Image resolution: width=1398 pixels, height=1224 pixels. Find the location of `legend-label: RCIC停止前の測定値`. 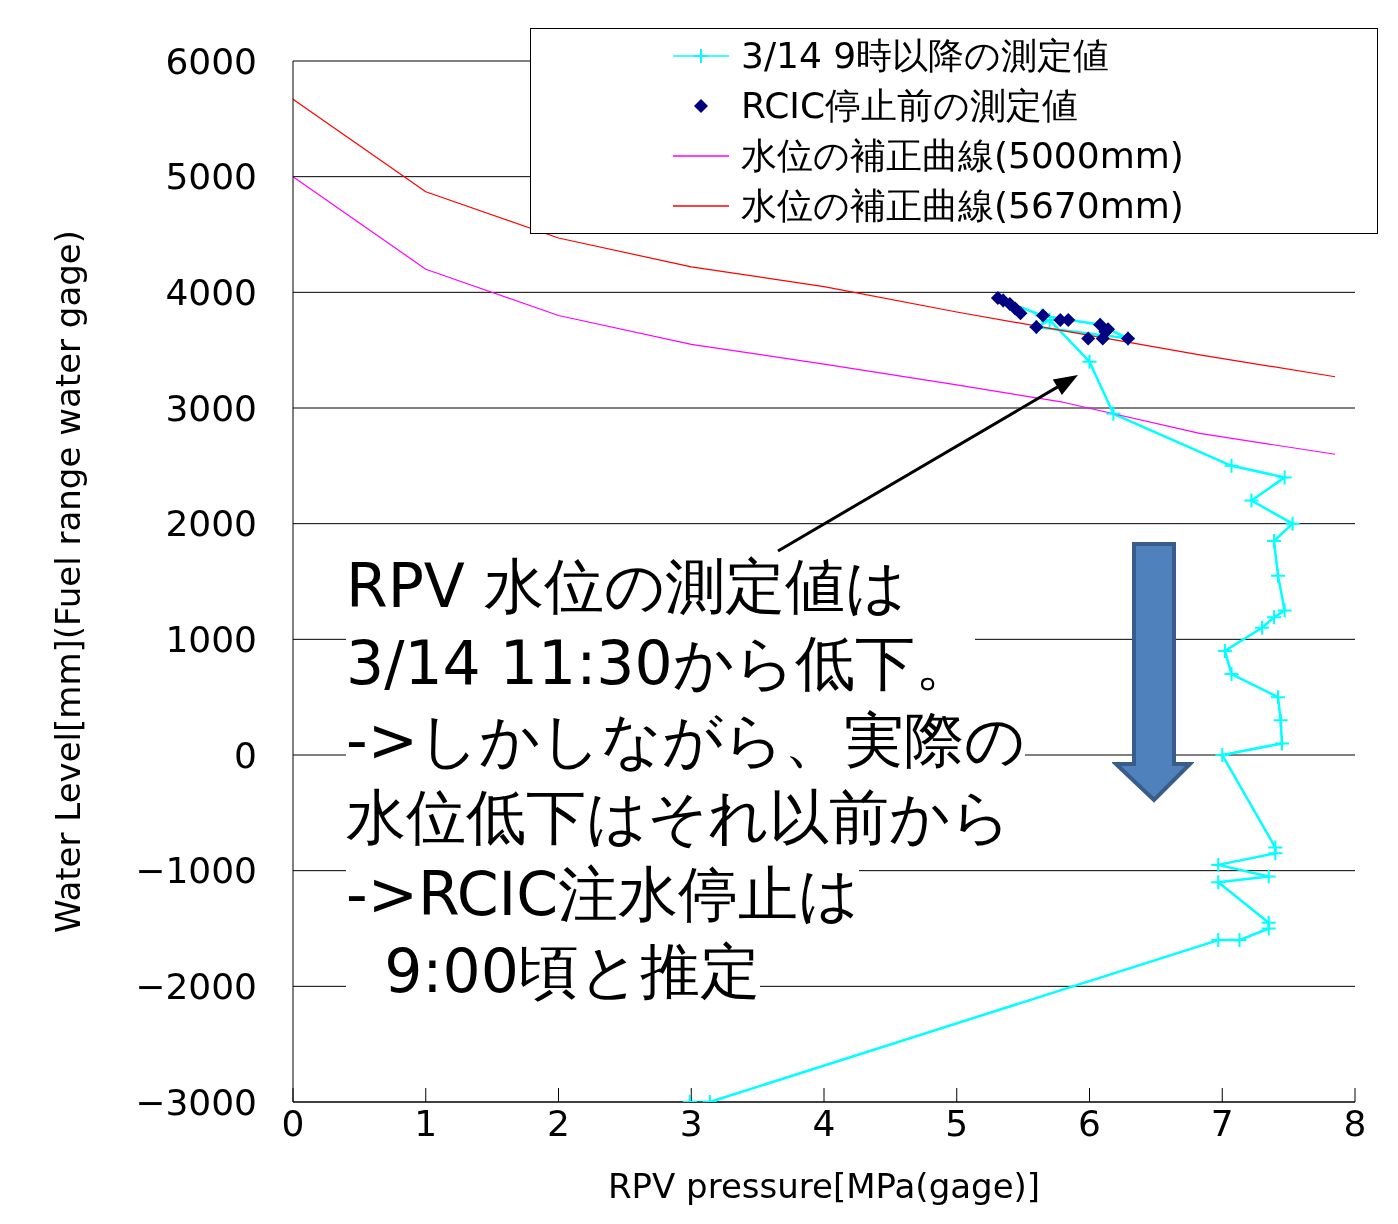

legend-label: RCIC停止前の測定値 is located at coordinates (910, 105).